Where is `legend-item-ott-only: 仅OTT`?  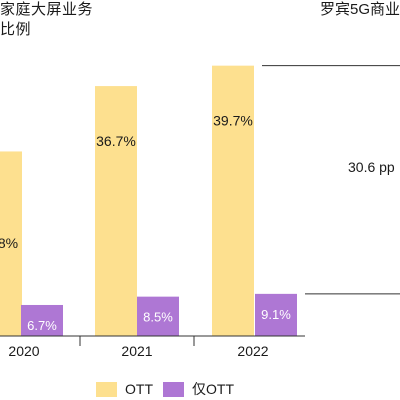
legend-item-ott-only: 仅OTT is located at coordinates (198, 389).